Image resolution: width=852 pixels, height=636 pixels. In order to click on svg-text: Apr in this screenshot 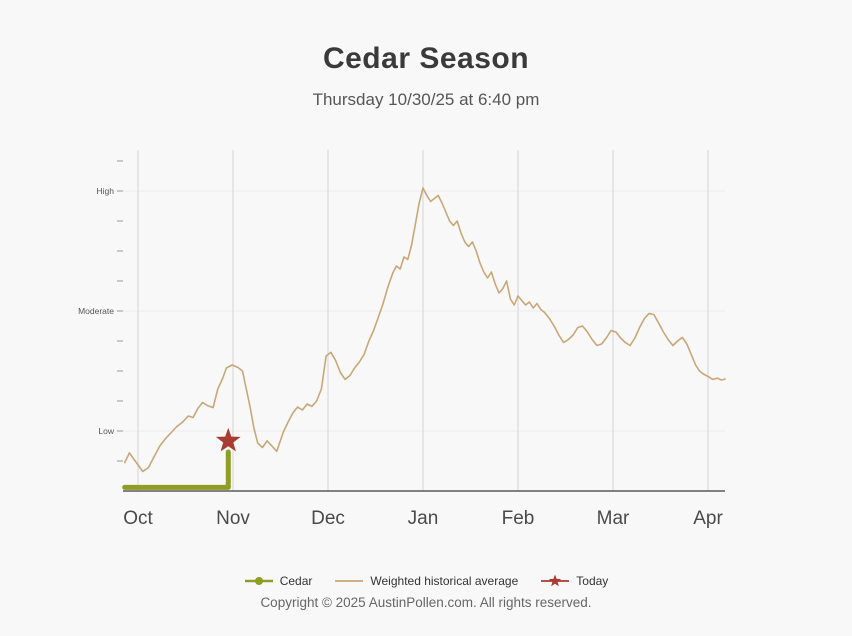, I will do `click(708, 518)`.